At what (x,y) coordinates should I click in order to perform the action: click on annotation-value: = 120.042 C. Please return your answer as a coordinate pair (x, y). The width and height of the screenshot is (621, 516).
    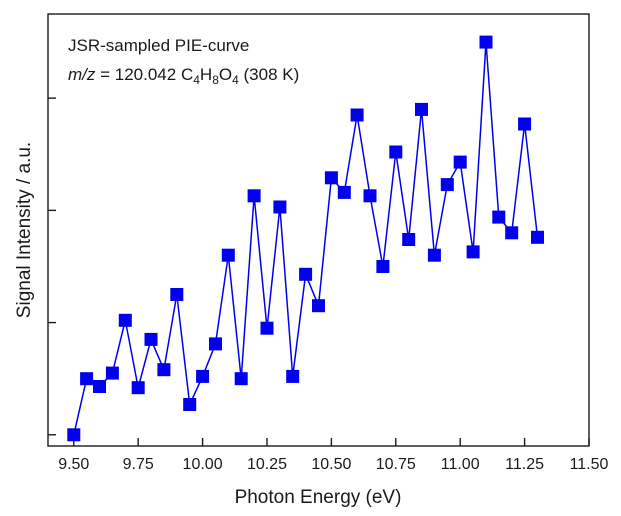
    Looking at the image, I should click on (144, 74).